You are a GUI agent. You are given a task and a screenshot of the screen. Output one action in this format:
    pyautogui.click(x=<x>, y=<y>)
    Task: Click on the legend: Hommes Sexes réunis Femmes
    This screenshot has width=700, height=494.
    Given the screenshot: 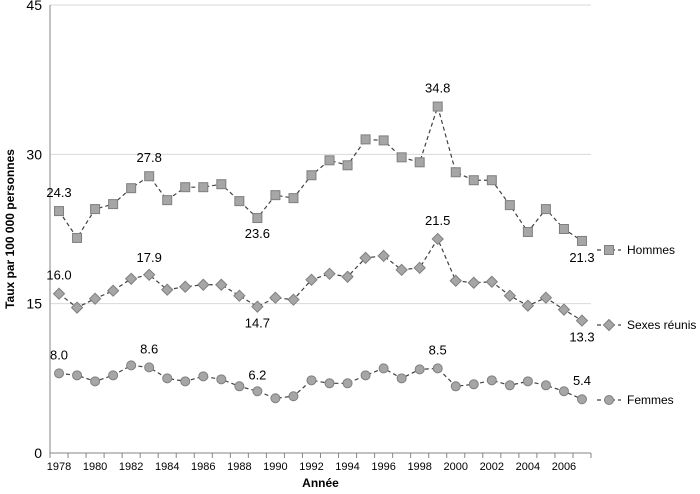 What is the action you would take?
    pyautogui.click(x=646, y=325)
    